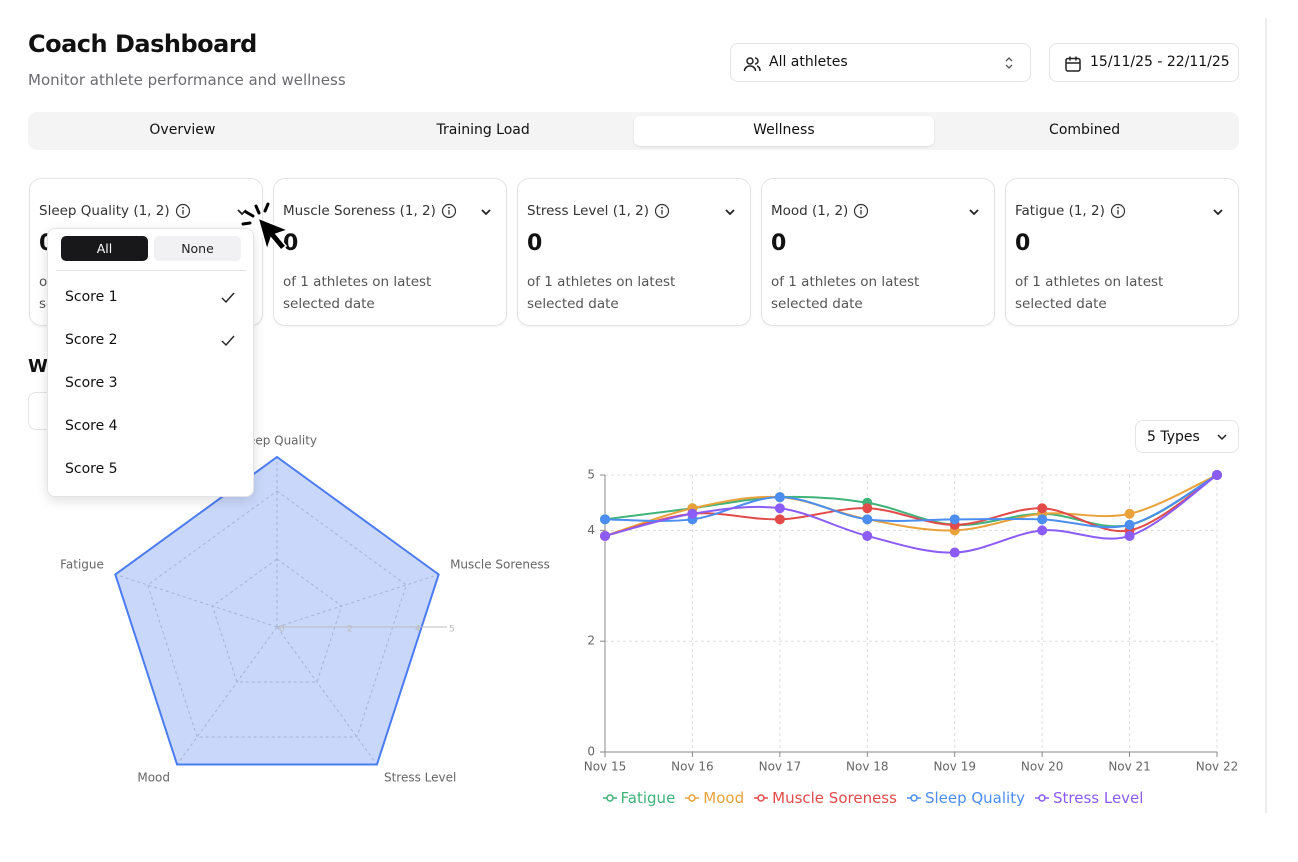 Image resolution: width=1298 pixels, height=862 pixels. I want to click on legend-item: Muscle Soreness, so click(825, 798).